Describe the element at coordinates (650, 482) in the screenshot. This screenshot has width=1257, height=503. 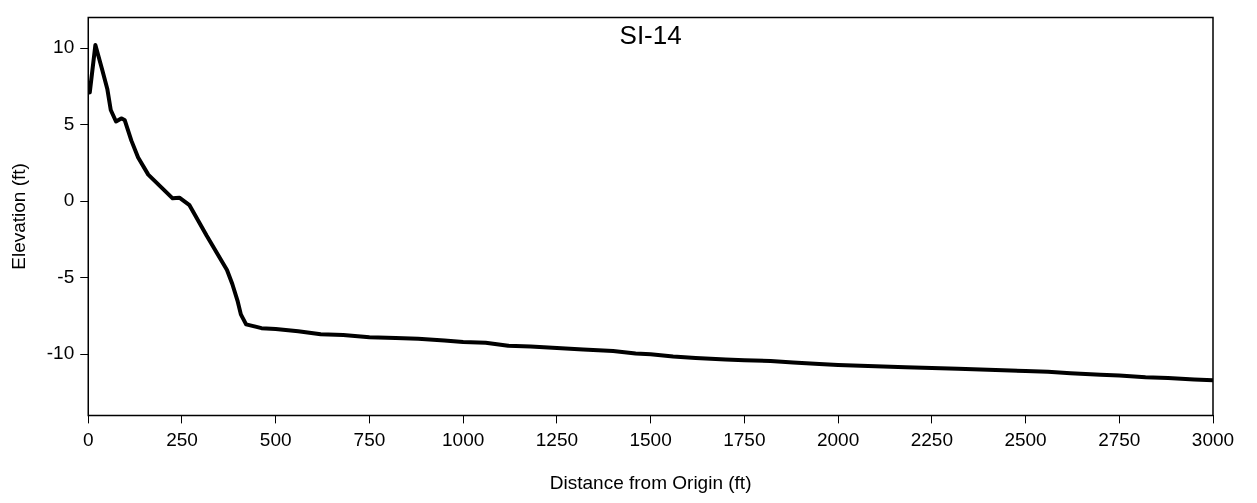
I see `x-axis-title: Distance from Origin (ft)` at that location.